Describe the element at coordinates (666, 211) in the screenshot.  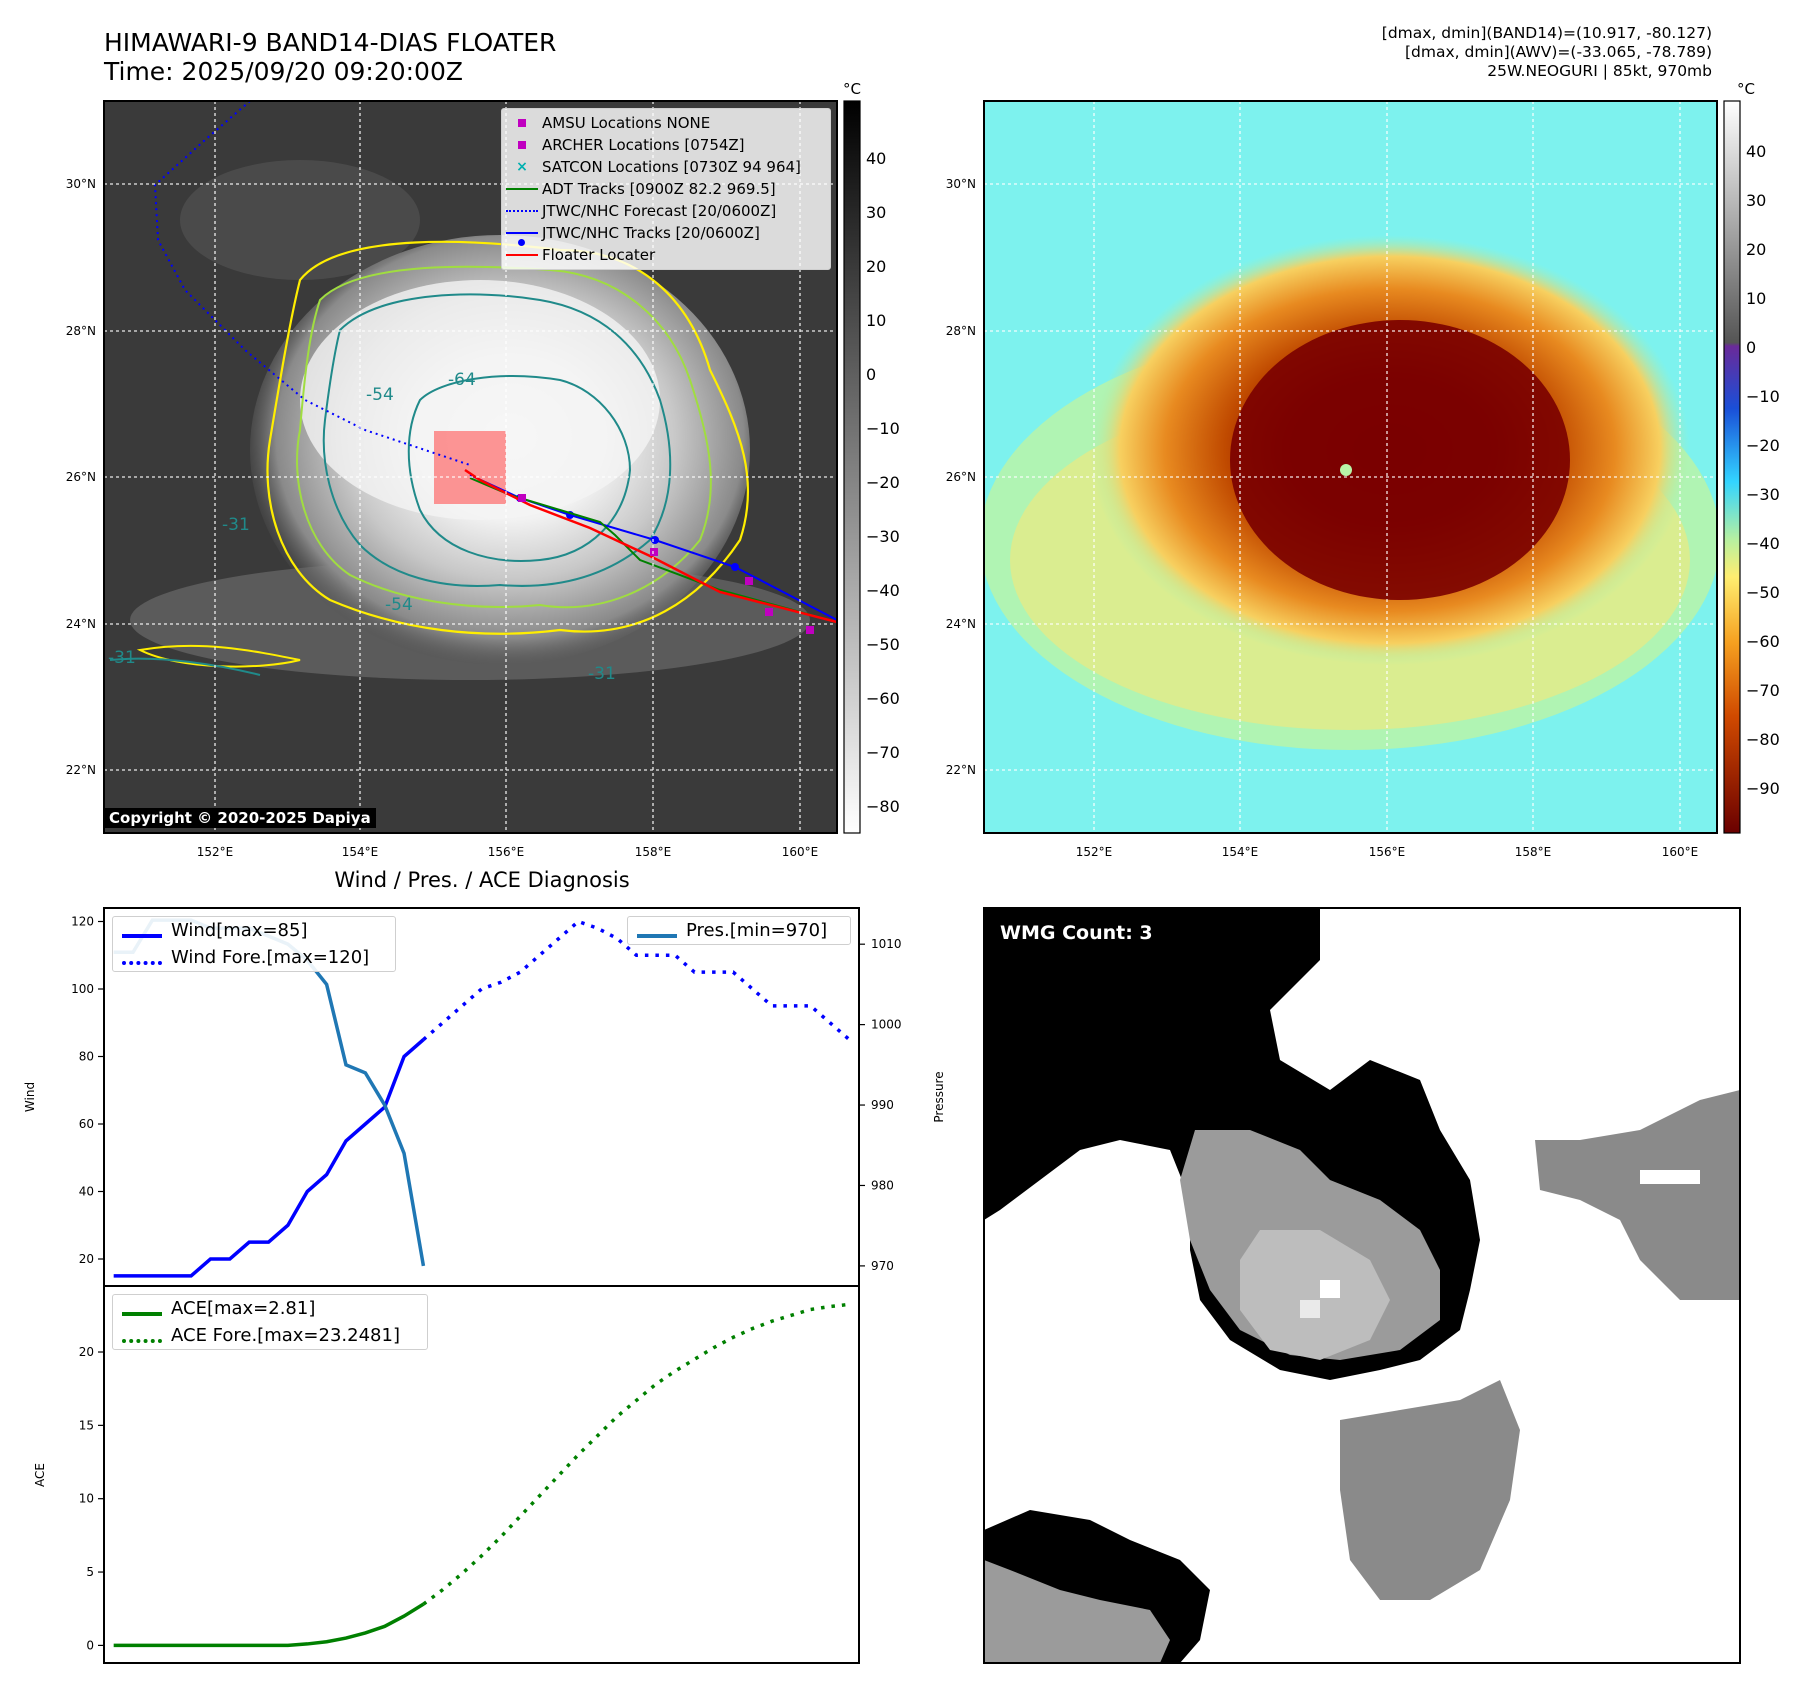
I see `legend-item-jtwc-forecast: JTWC/NHC Forecast [20/0600Z]` at that location.